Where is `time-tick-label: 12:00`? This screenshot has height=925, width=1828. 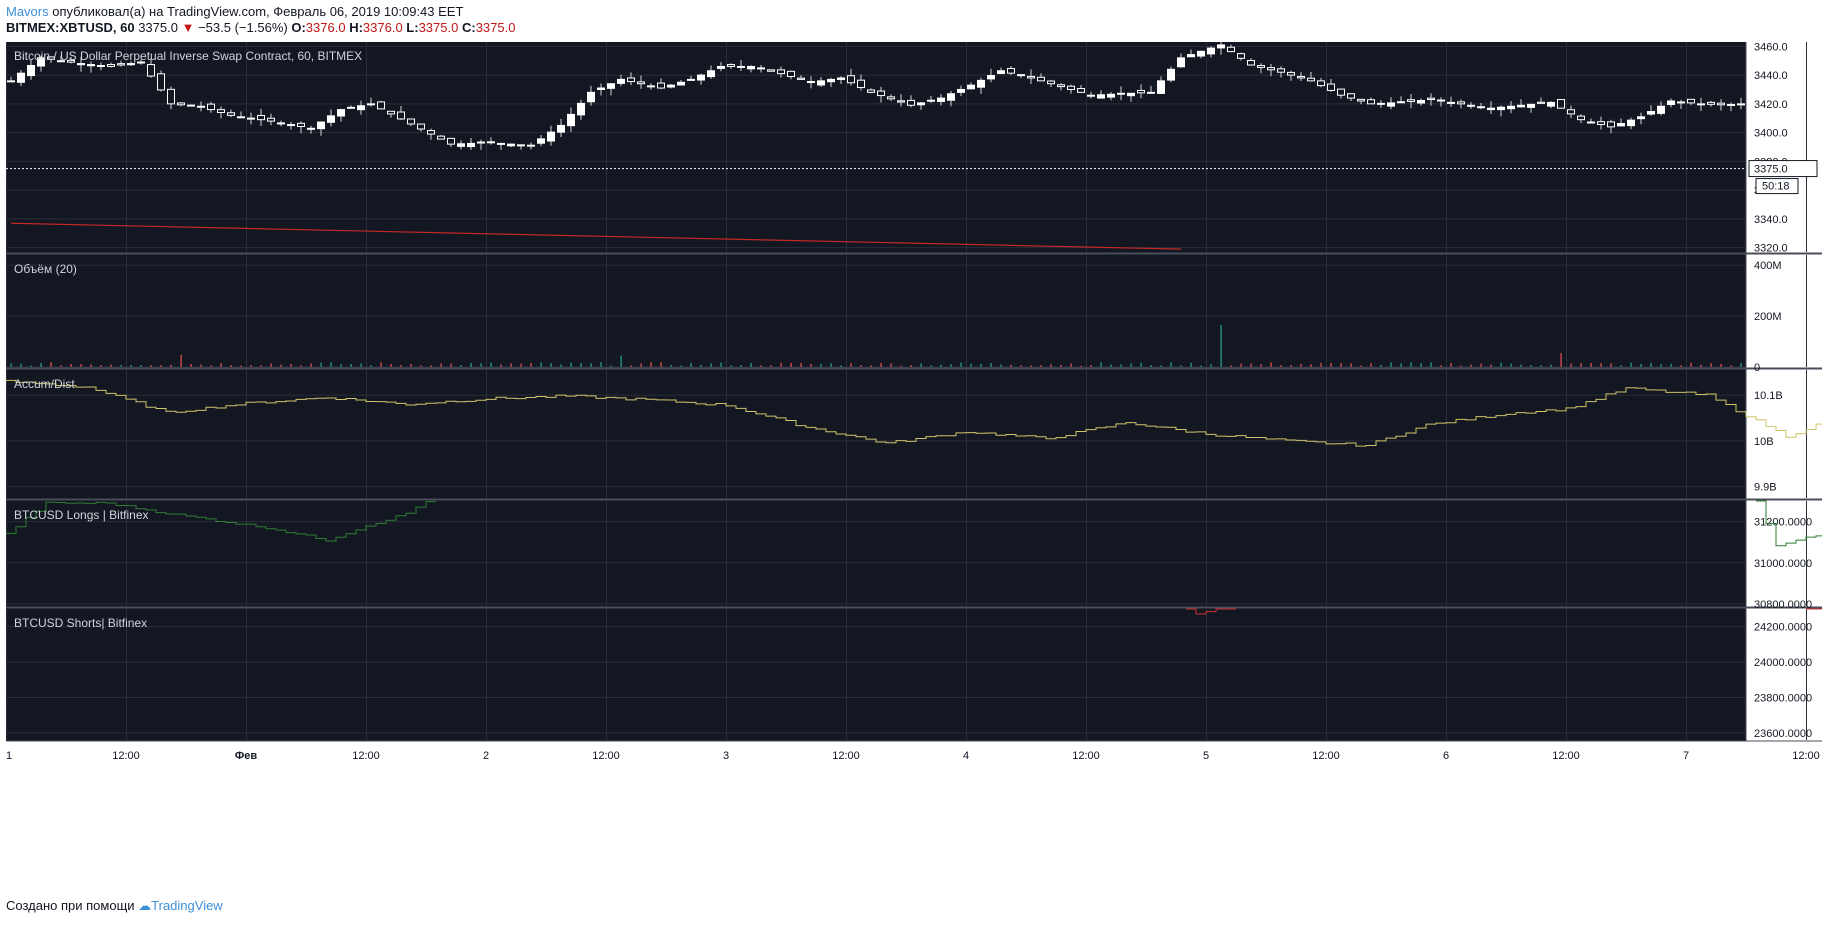
time-tick-label: 12:00 is located at coordinates (126, 756).